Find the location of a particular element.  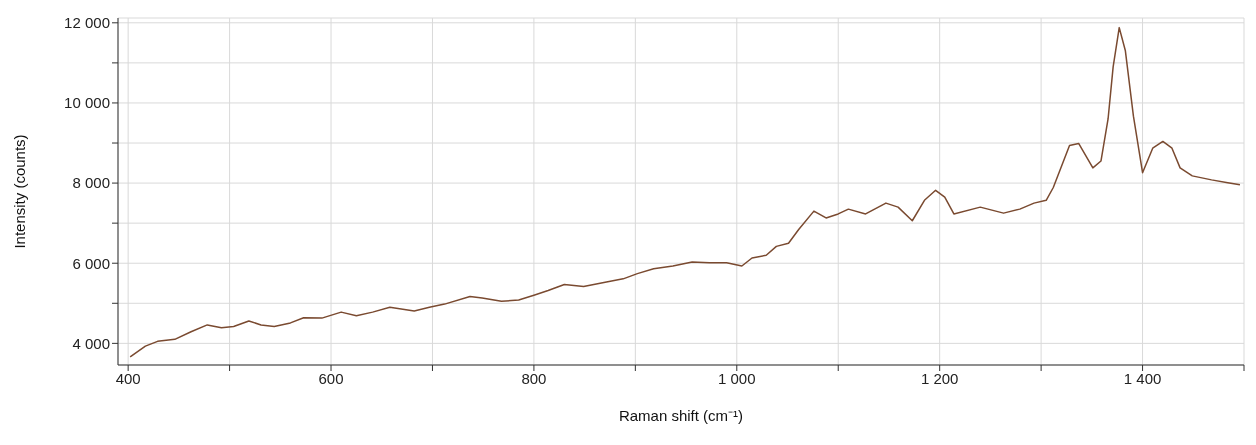

x-tick-label: 1 000 is located at coordinates (737, 378).